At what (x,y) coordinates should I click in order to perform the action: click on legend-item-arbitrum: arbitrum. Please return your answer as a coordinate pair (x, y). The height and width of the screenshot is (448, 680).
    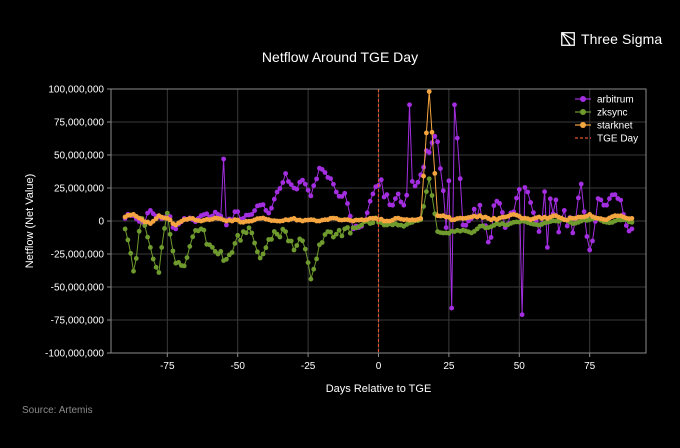
    Looking at the image, I should click on (604, 100).